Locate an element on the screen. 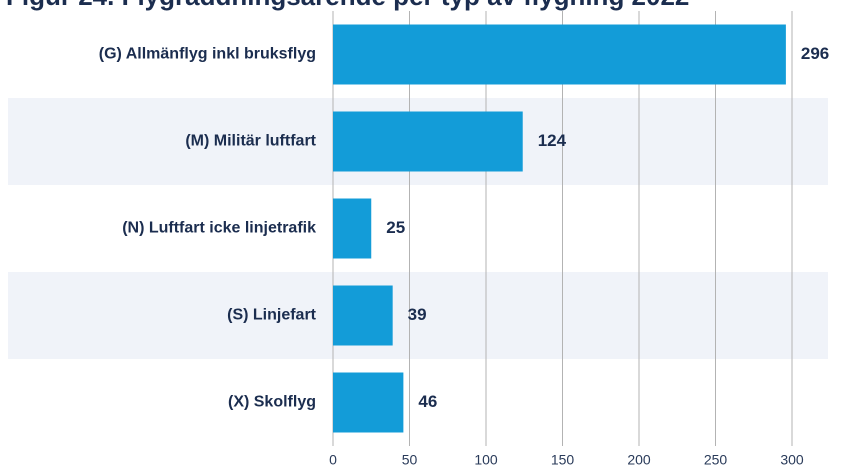 This screenshot has width=851, height=468. value-label: 39 is located at coordinates (417, 314).